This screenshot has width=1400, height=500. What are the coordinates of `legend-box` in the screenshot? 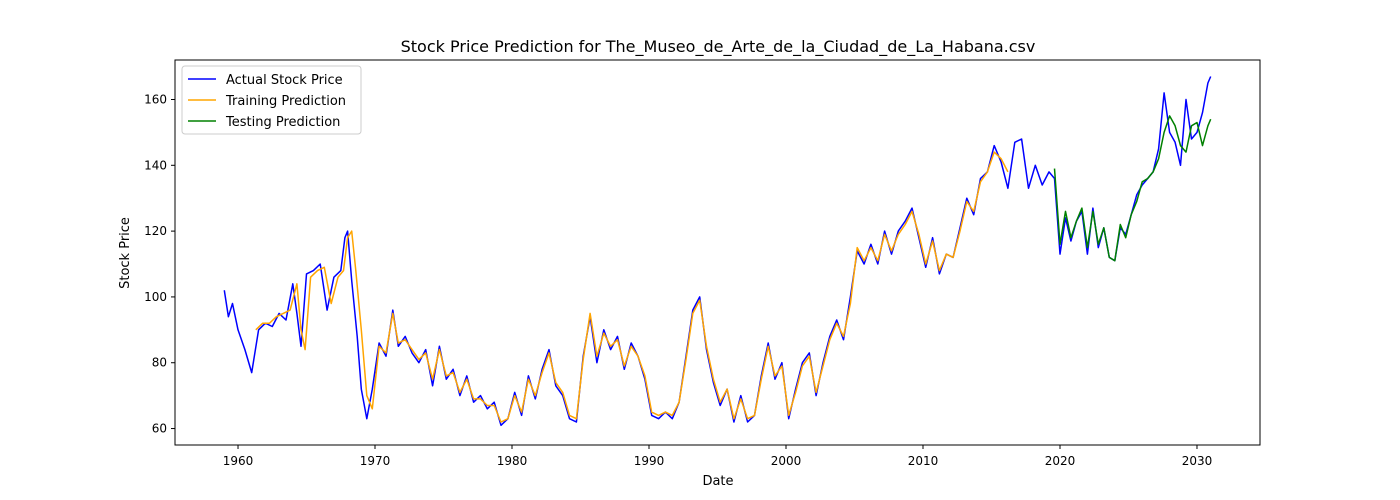 It's located at (271, 100).